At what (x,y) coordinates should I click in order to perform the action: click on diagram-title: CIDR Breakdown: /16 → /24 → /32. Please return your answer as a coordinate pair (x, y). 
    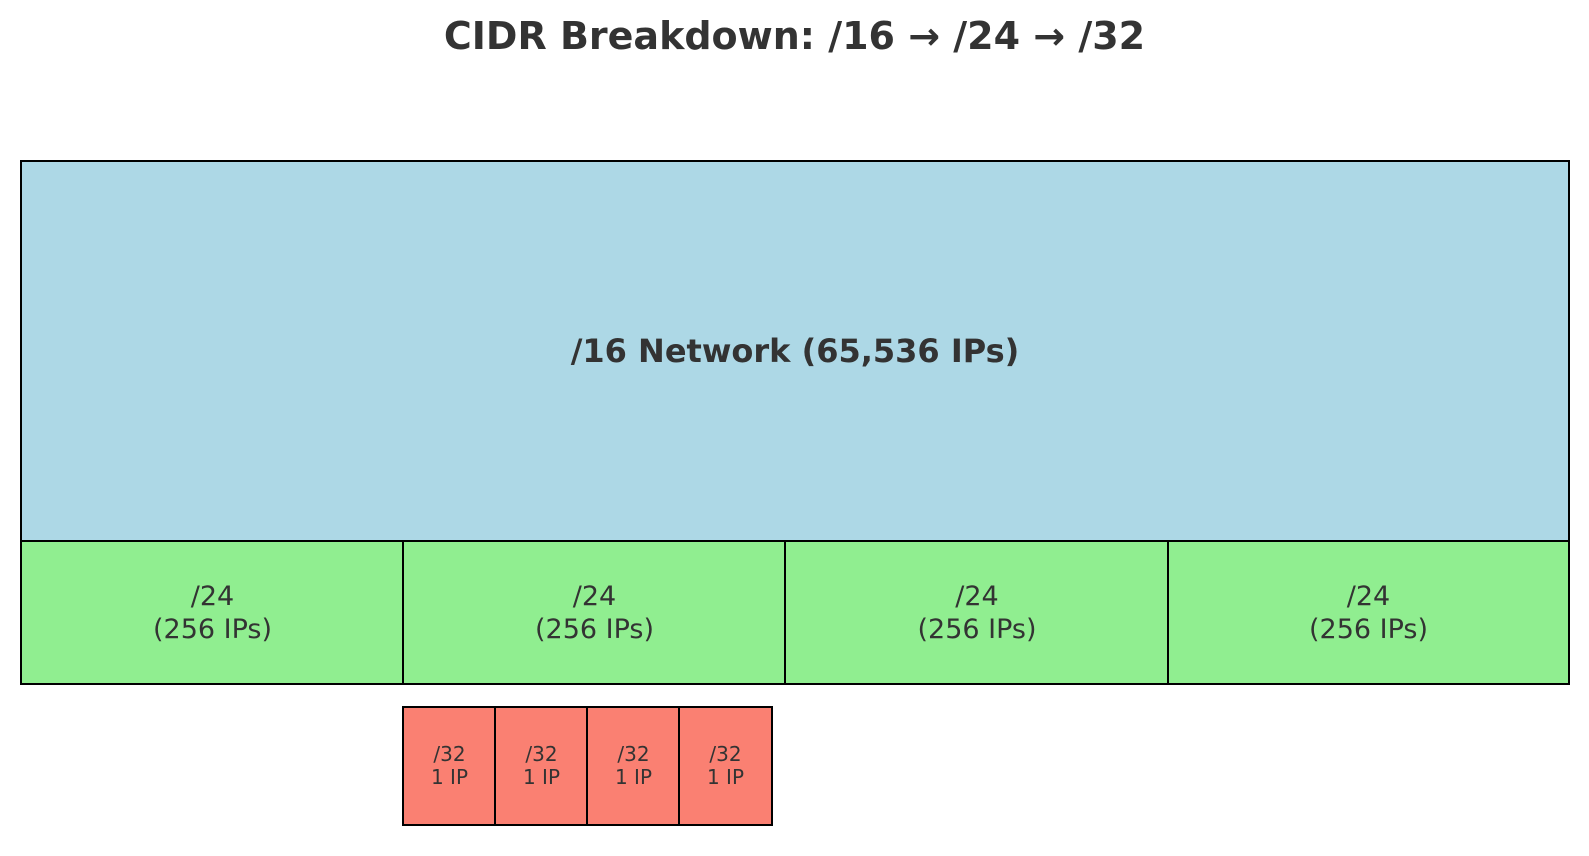
    Looking at the image, I should click on (794, 36).